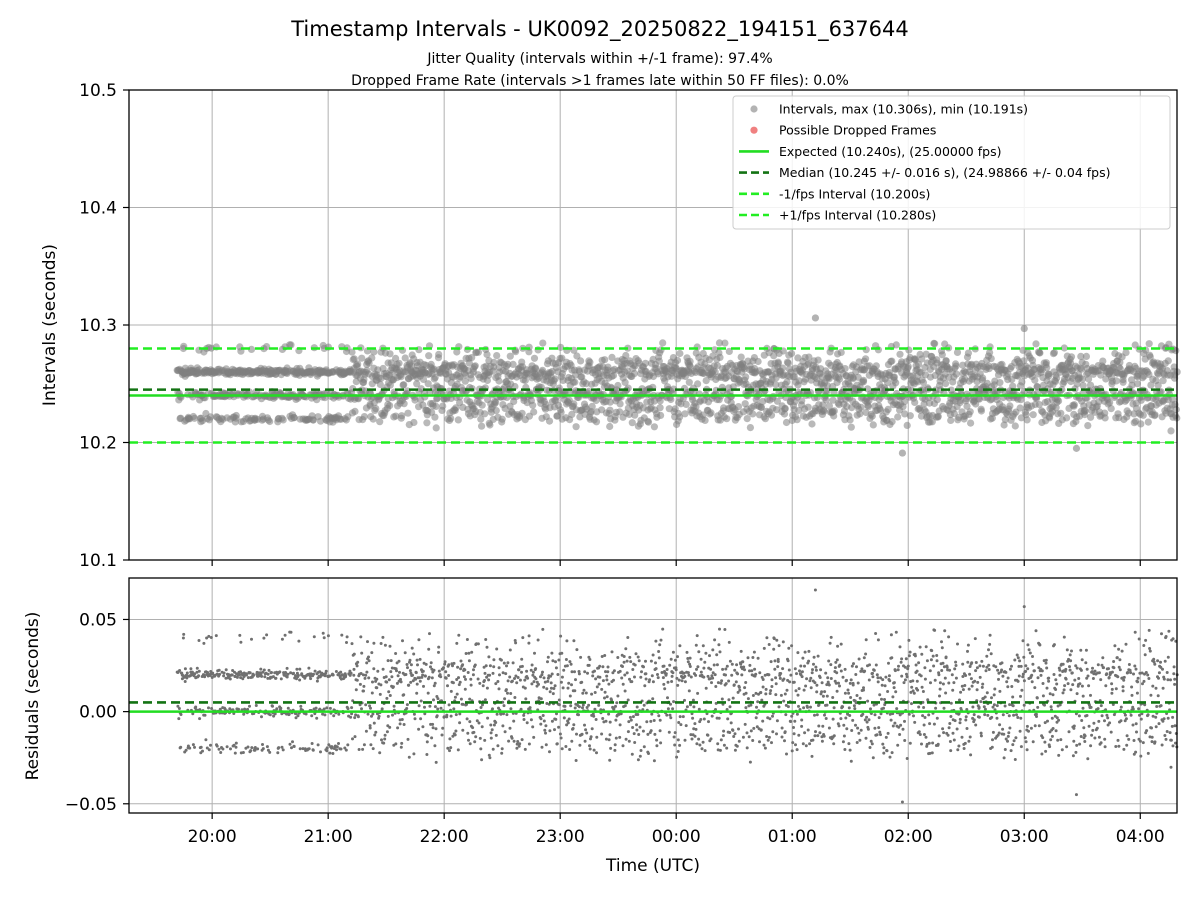  What do you see at coordinates (902, 453) in the screenshot?
I see `interval-point-extreme` at bounding box center [902, 453].